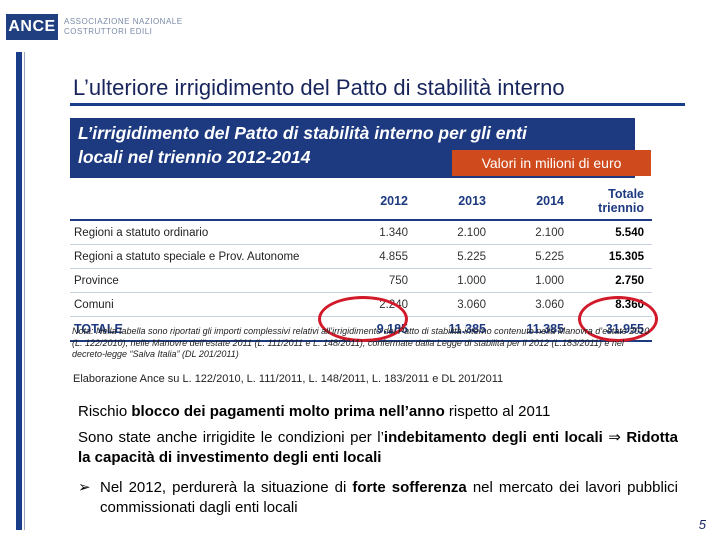  I want to click on table-row: Province 750 1.000 1.000 2.750, so click(361, 280).